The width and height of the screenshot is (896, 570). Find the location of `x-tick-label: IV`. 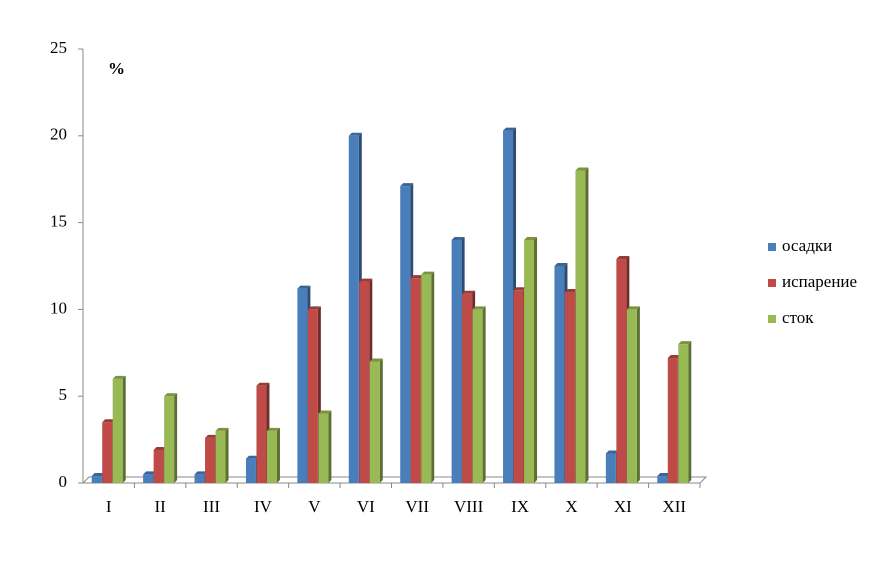

x-tick-label: IV is located at coordinates (263, 506).